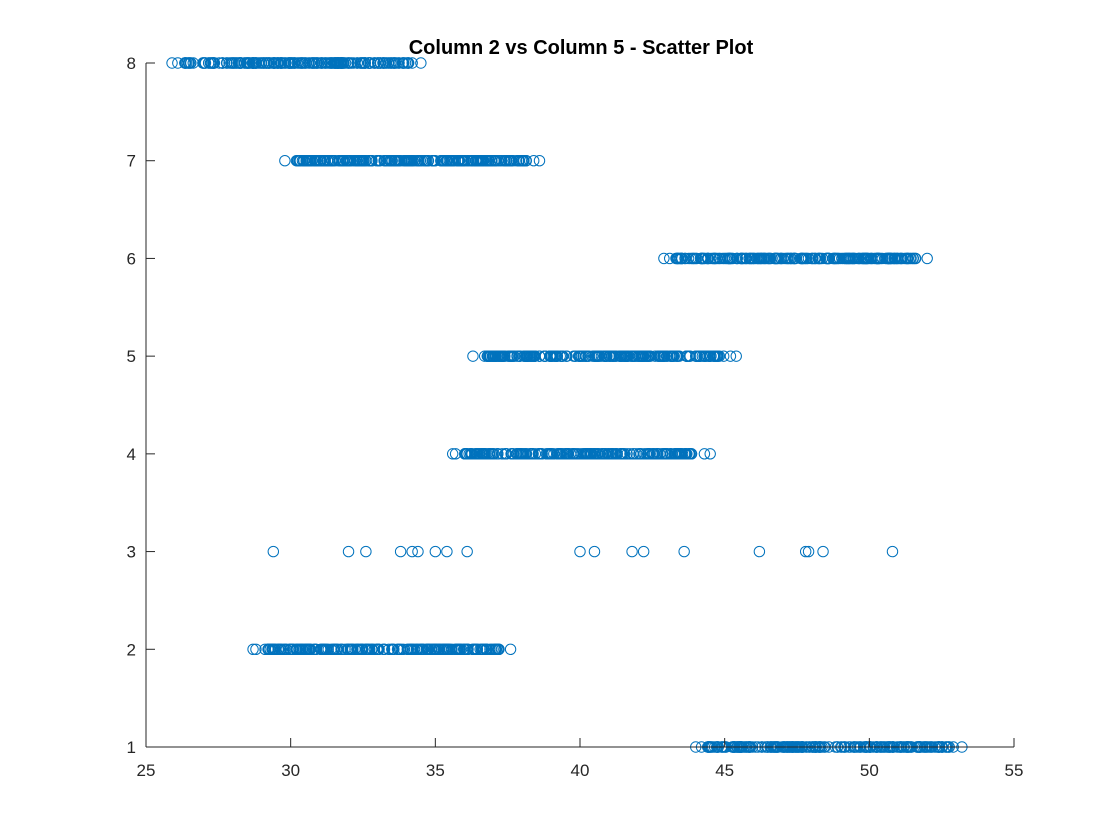  Describe the element at coordinates (131, 356) in the screenshot. I see `y-tick-label: 5` at that location.